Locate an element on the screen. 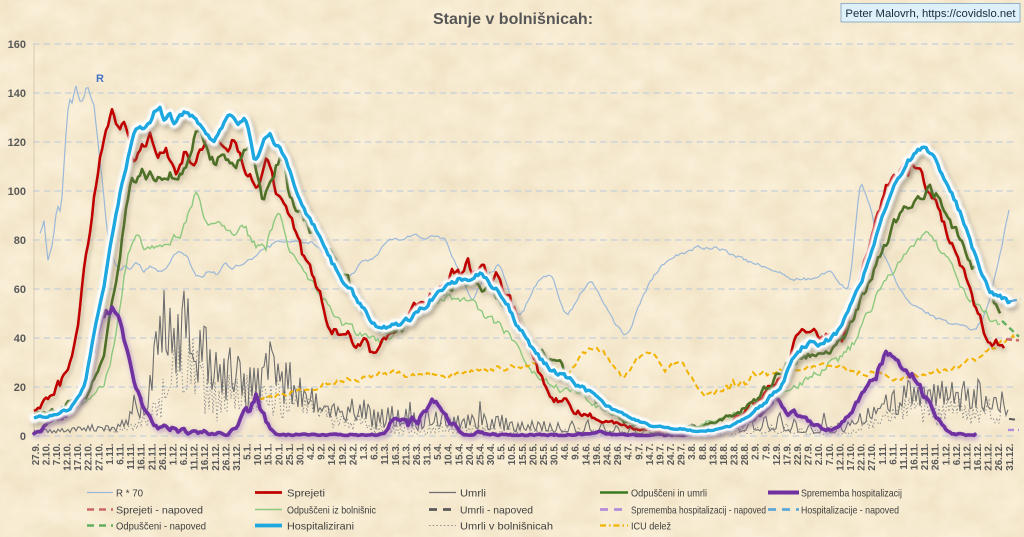 This screenshot has width=1024, height=537. svg-text: 80 is located at coordinates (20, 241).